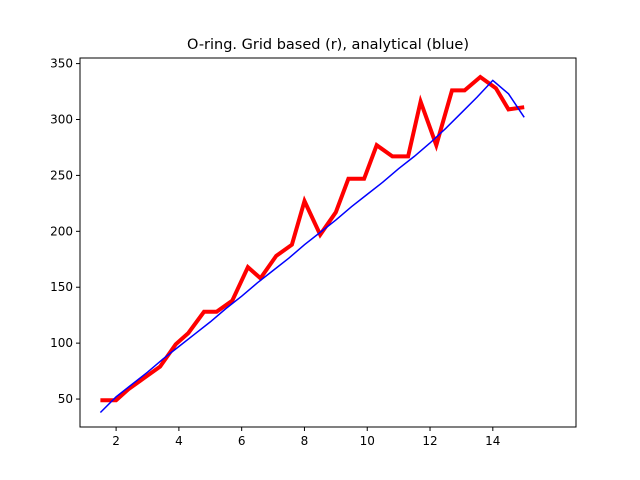  What do you see at coordinates (179, 441) in the screenshot?
I see `x-tick-label: 4` at bounding box center [179, 441].